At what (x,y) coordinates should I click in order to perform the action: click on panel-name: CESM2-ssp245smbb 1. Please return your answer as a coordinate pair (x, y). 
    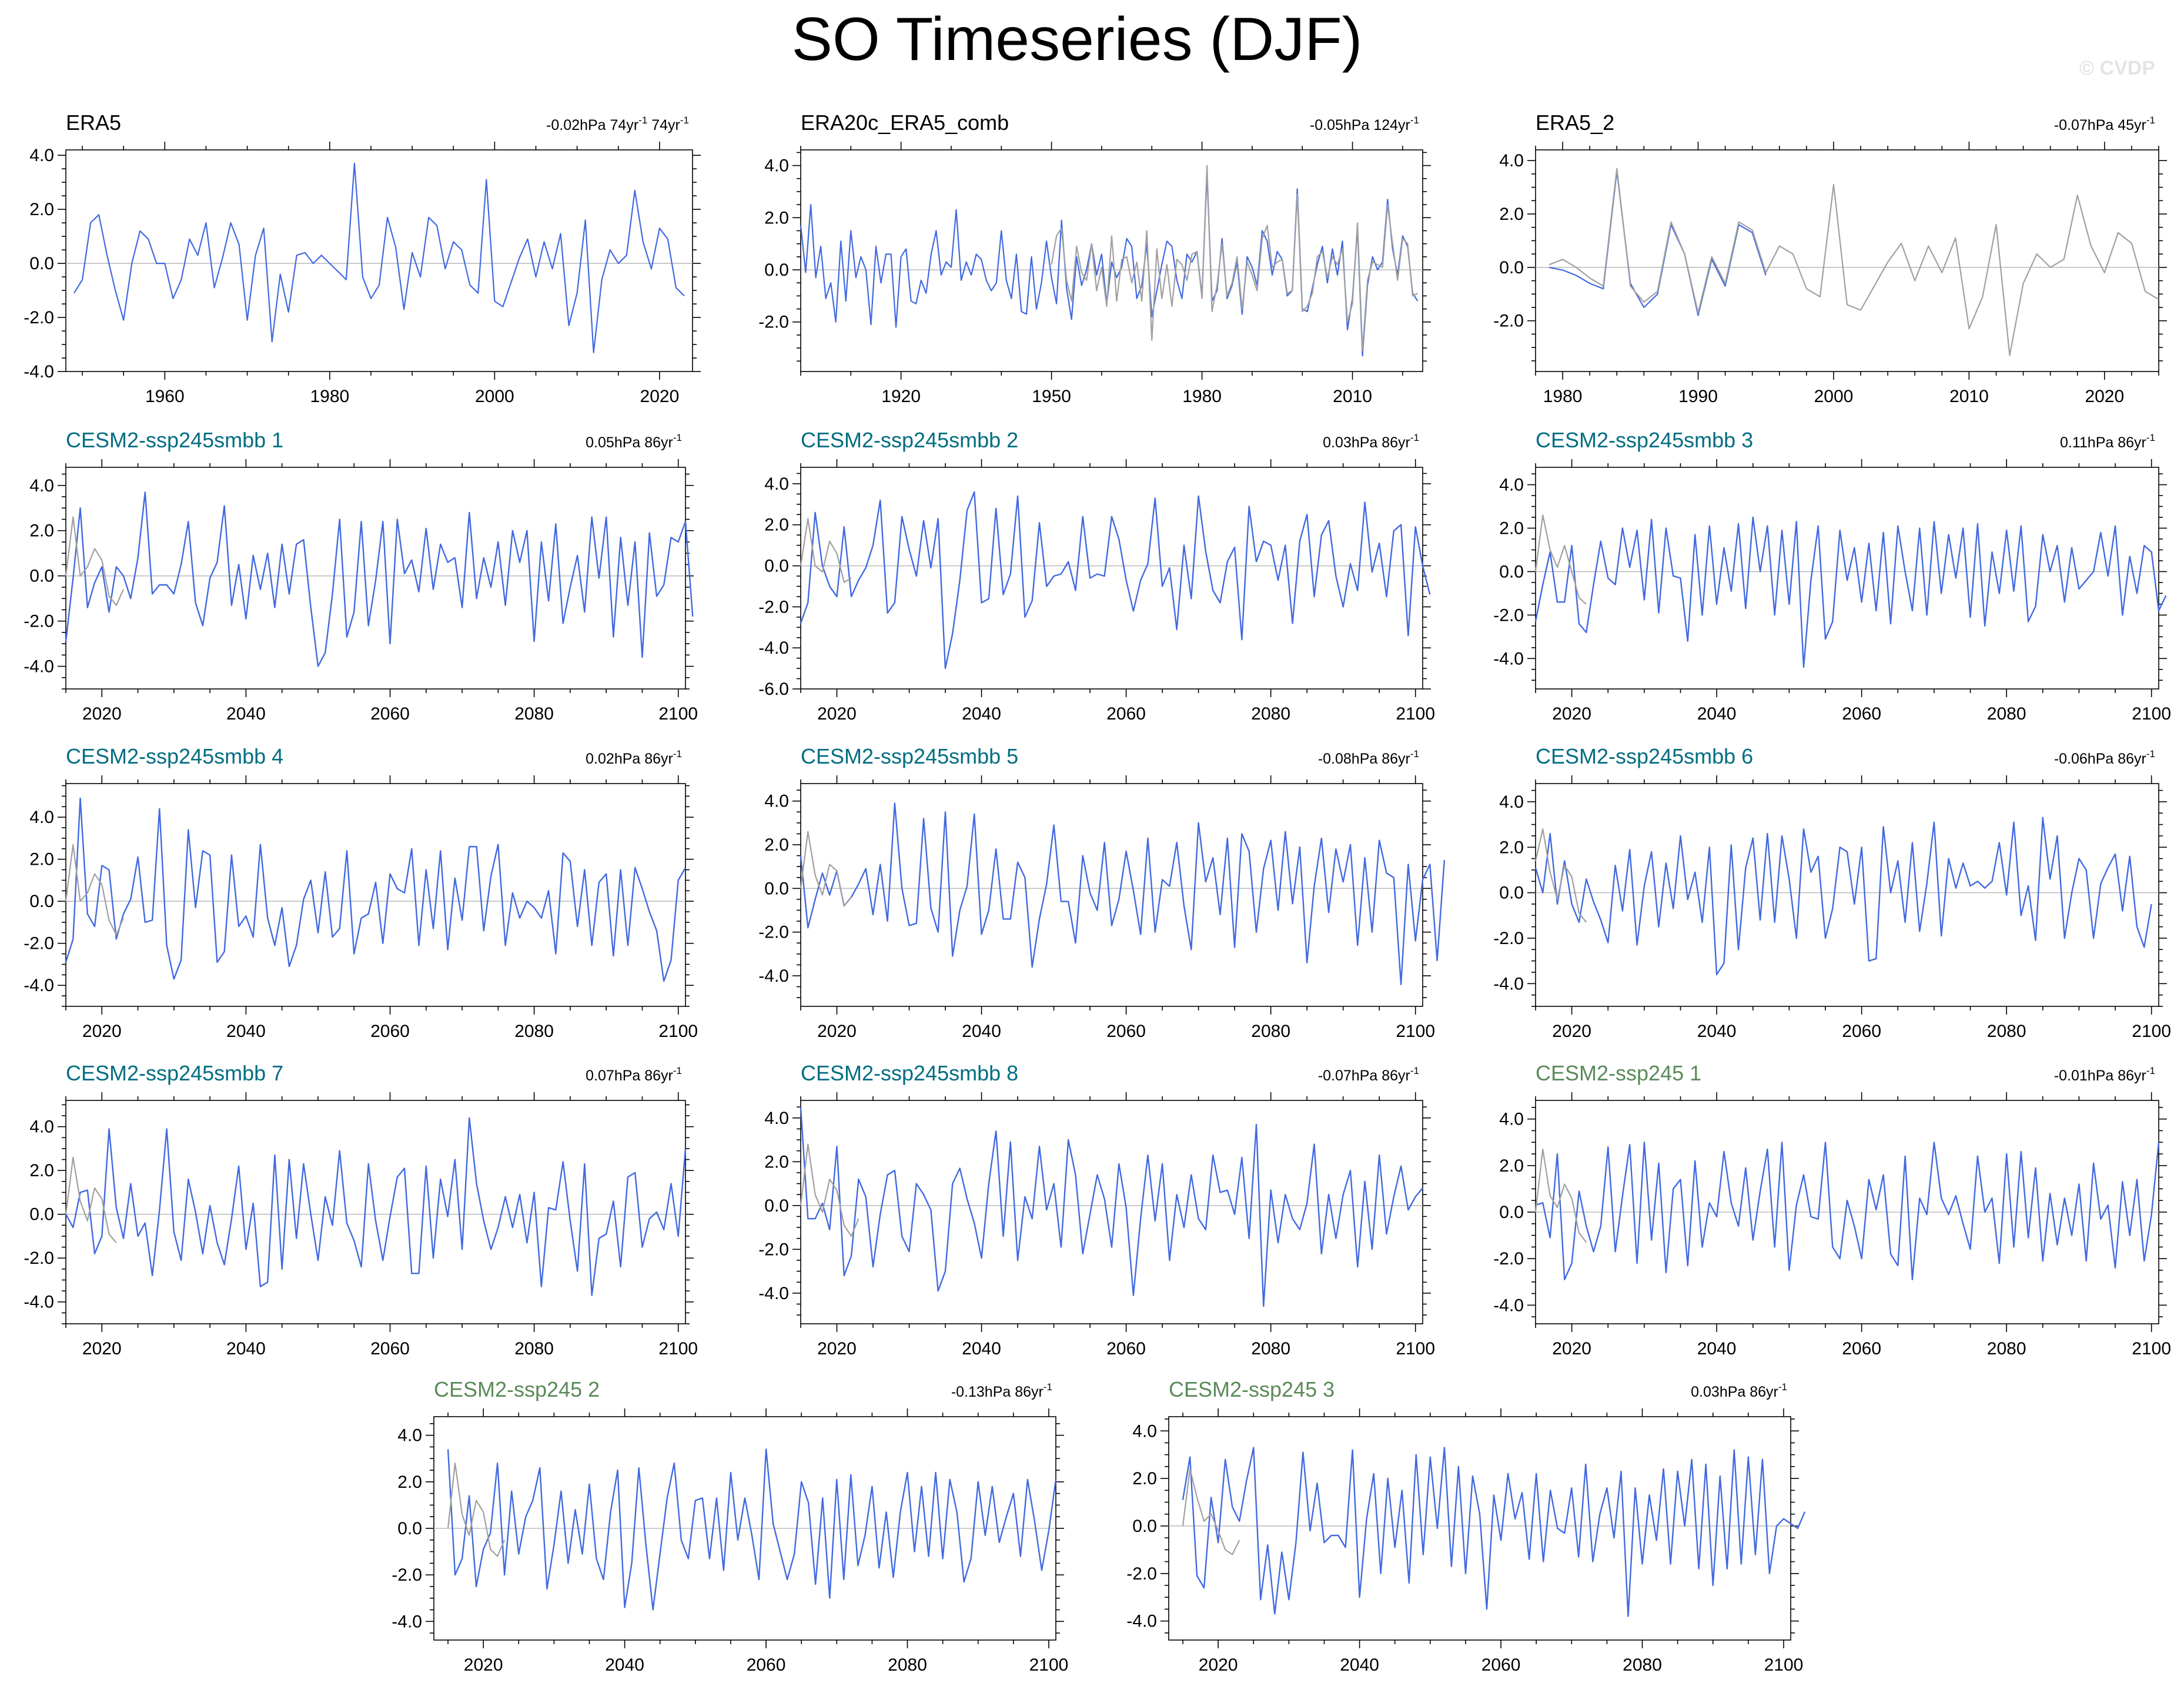
    Looking at the image, I should click on (174, 440).